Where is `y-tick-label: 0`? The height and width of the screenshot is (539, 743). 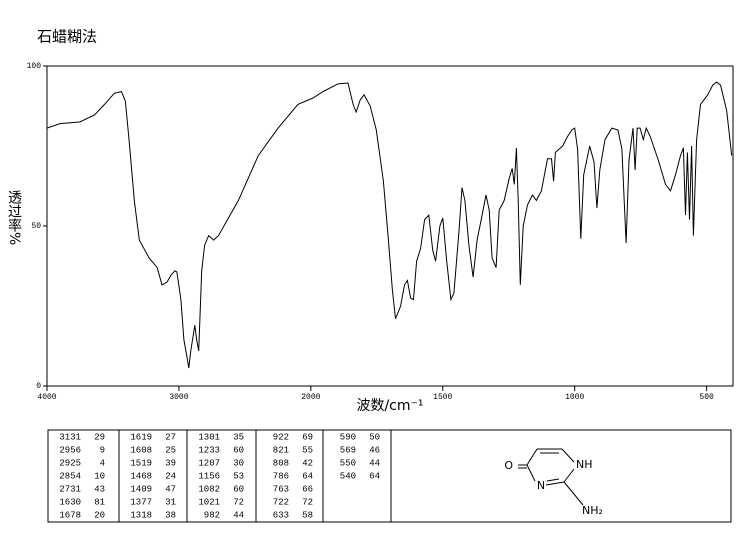 y-tick-label: 0 is located at coordinates (38, 386).